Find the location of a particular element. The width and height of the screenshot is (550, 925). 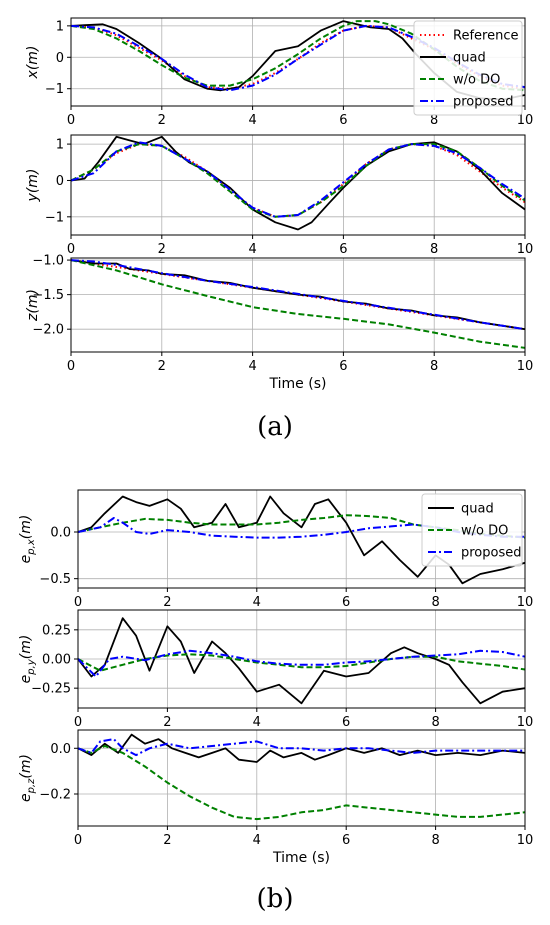

series-line-reference is located at coordinates (298, 57).